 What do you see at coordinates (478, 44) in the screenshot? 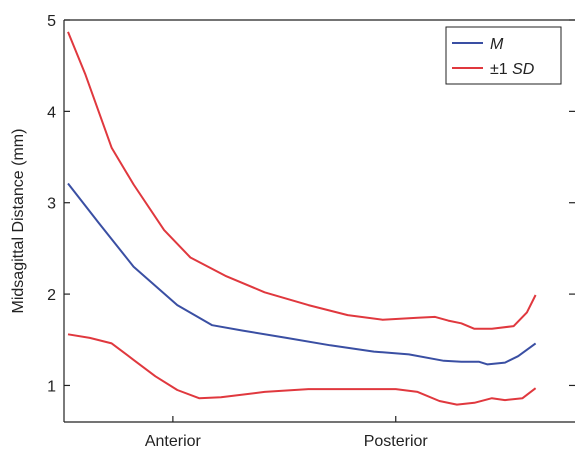
I see `legend-entry-mean: M` at bounding box center [478, 44].